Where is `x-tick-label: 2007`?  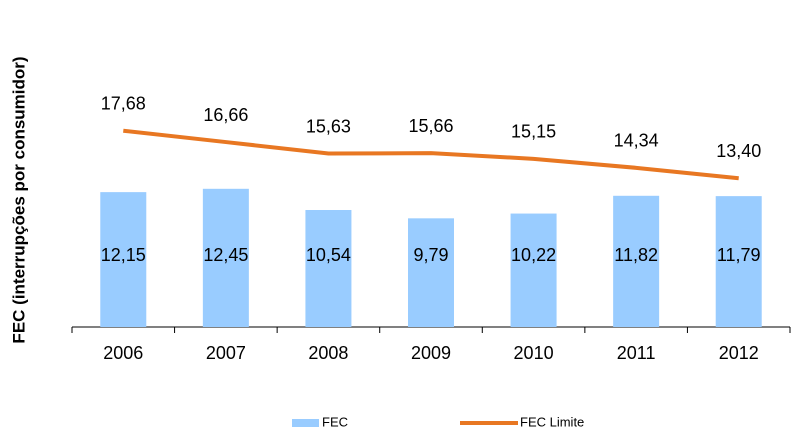 x-tick-label: 2007 is located at coordinates (226, 353).